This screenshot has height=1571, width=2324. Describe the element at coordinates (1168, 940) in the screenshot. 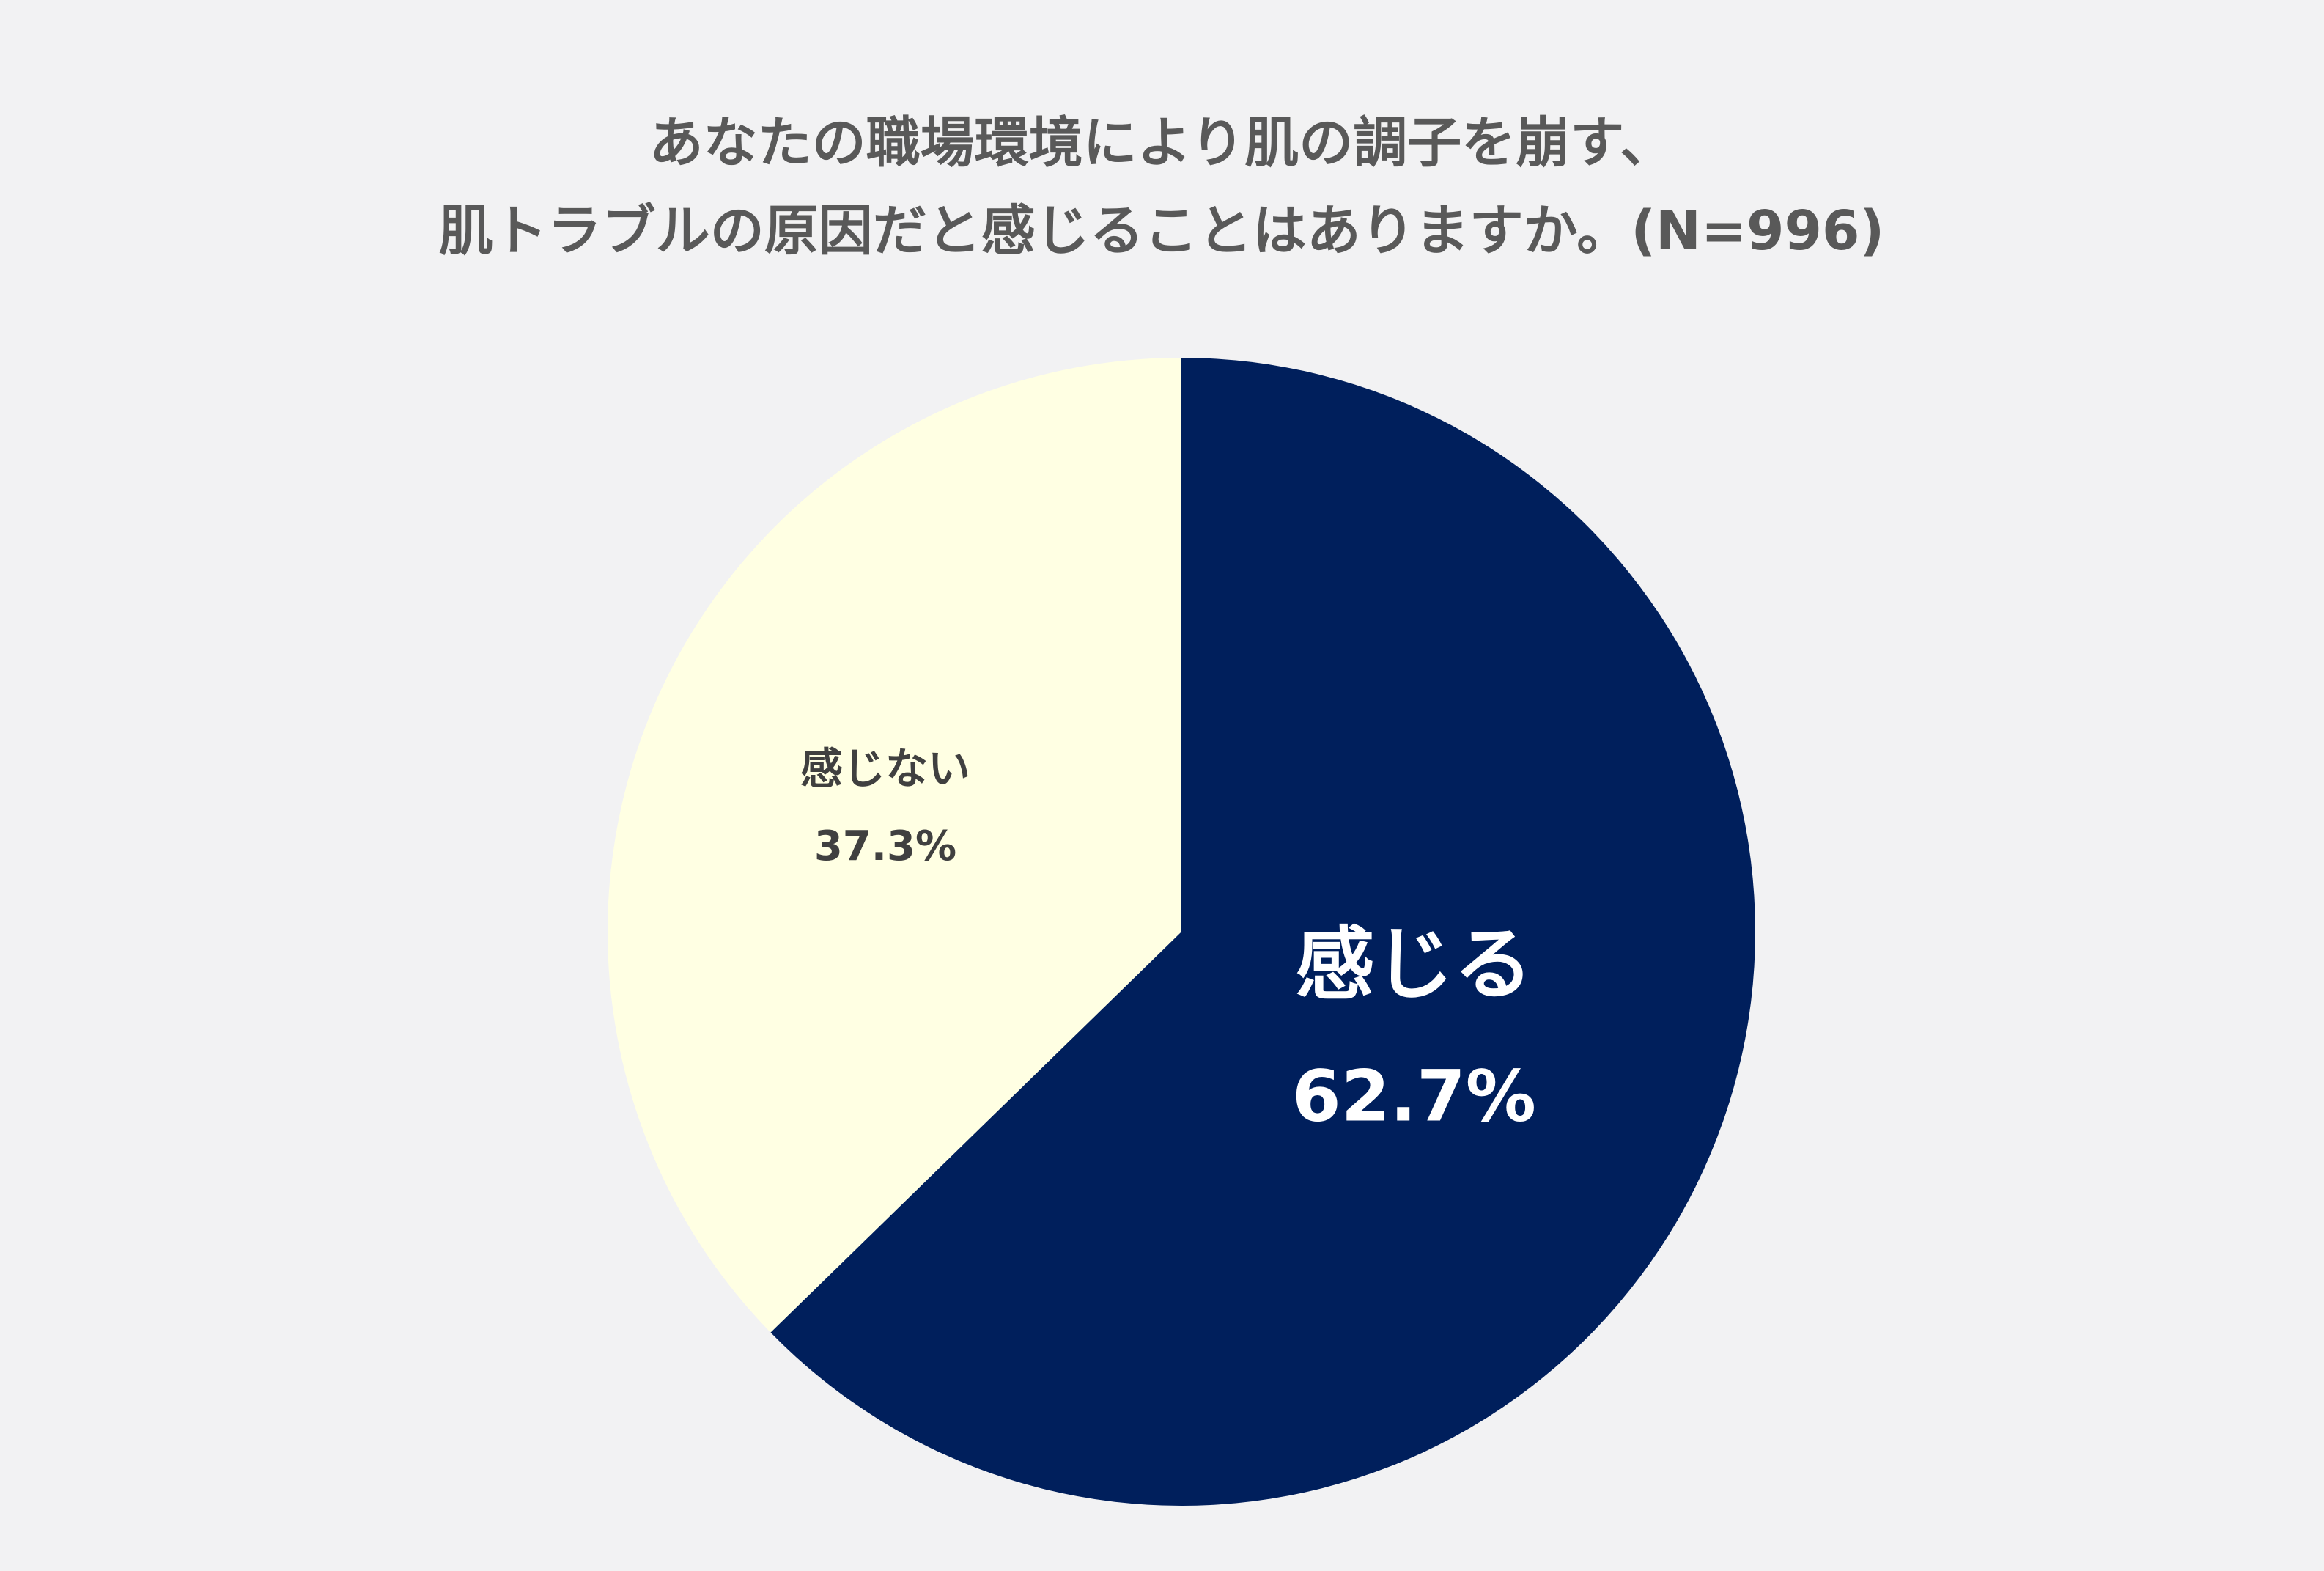

I see `slice-labels: 感じる 62.7% 感じない 37.3%` at that location.